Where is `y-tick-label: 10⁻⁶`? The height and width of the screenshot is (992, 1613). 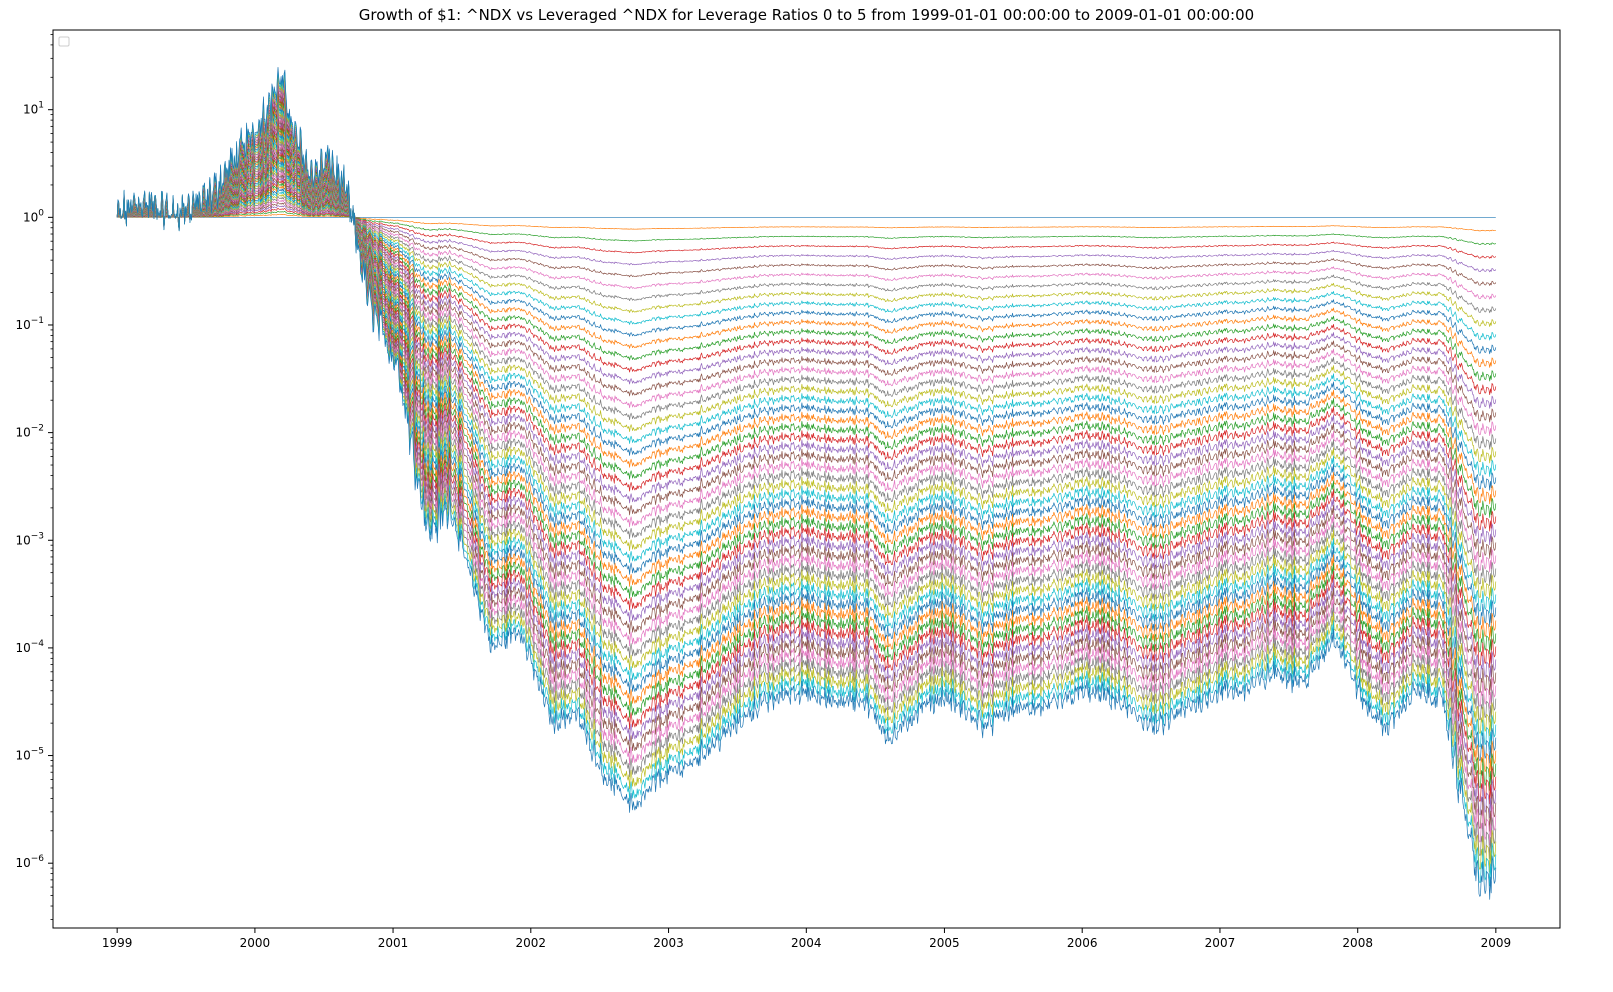 y-tick-label: 10⁻⁶ is located at coordinates (29, 862).